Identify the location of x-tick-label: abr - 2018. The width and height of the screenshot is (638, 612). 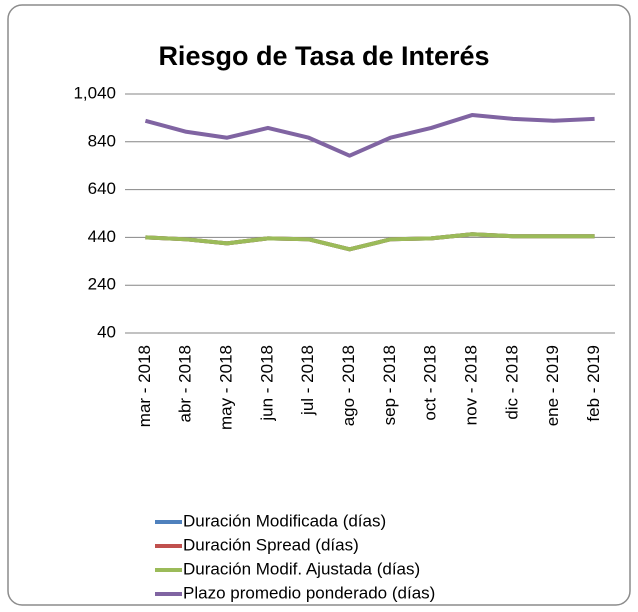
(185, 384).